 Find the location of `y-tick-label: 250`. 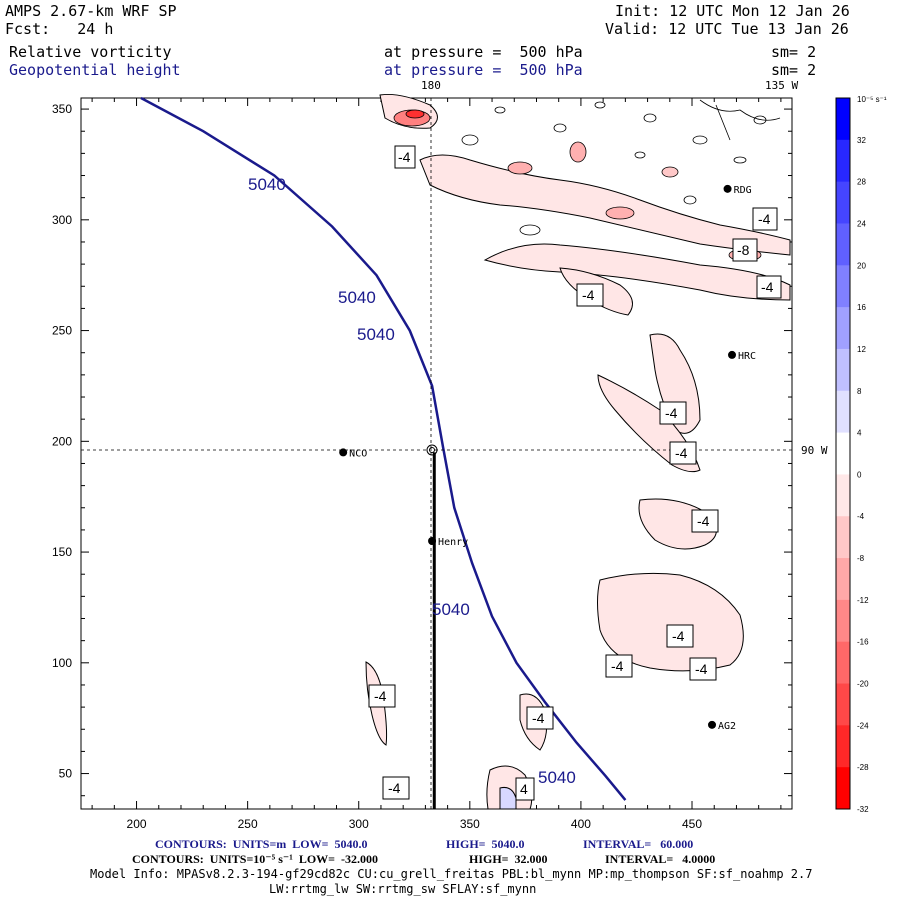

y-tick-label: 250 is located at coordinates (62, 331).